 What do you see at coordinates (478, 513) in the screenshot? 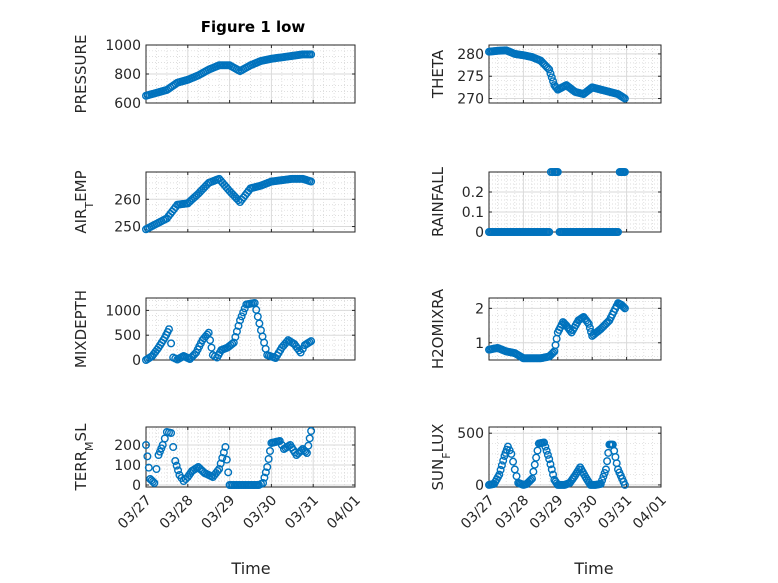
I see `sun_flux-x-tick-label: 03/27` at bounding box center [478, 513].